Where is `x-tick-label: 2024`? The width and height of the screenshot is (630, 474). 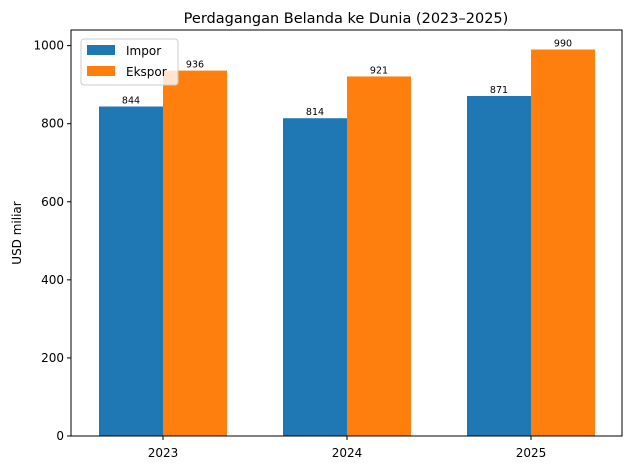 x-tick-label: 2024 is located at coordinates (347, 453).